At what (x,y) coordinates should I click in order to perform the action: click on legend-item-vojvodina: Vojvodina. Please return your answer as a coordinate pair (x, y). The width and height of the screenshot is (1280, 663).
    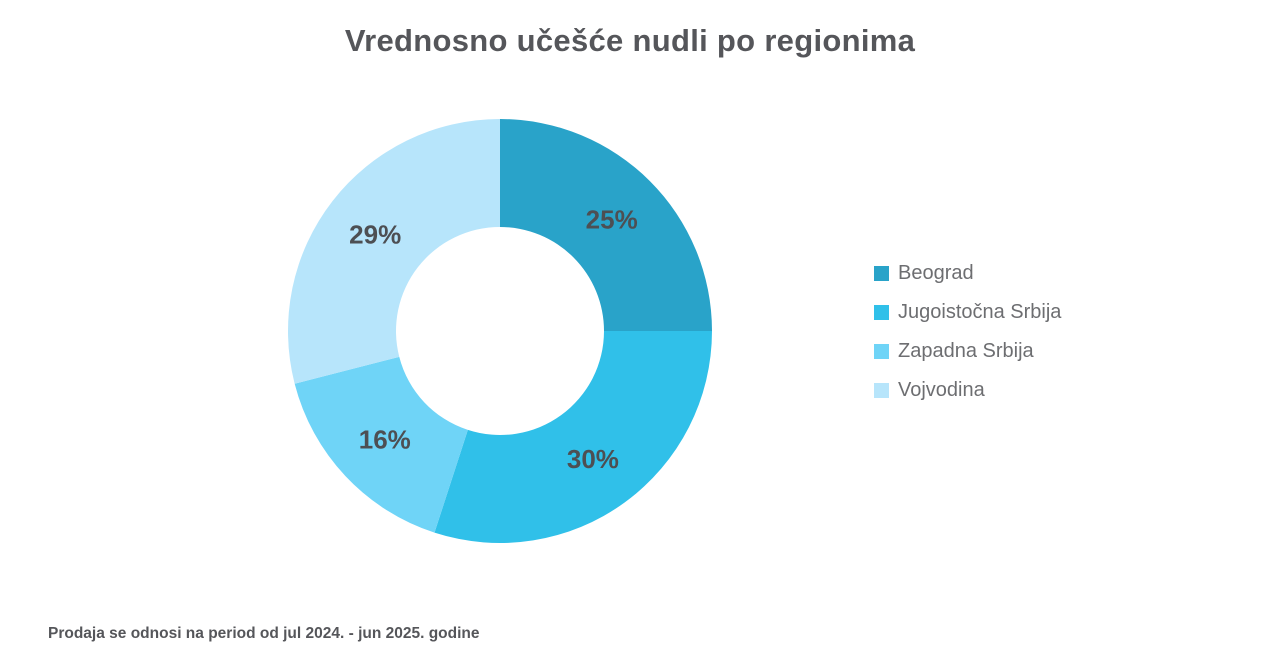
    Looking at the image, I should click on (967, 390).